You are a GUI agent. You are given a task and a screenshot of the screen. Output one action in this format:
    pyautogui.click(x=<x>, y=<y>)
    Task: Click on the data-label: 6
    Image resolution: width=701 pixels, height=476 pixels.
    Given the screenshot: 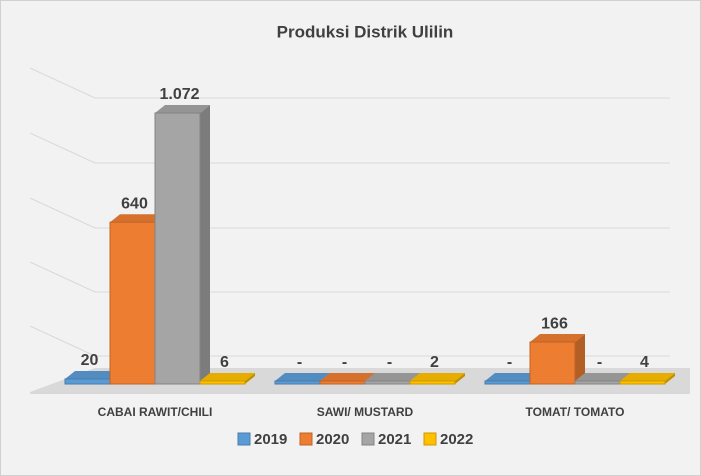 What is the action you would take?
    pyautogui.click(x=224, y=362)
    